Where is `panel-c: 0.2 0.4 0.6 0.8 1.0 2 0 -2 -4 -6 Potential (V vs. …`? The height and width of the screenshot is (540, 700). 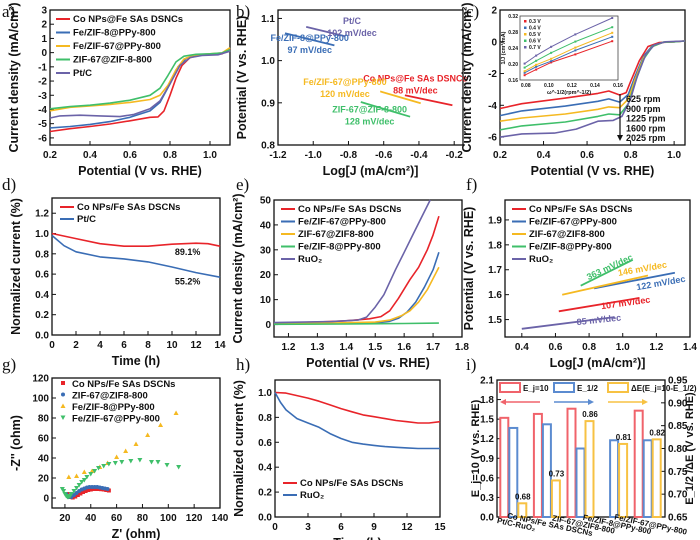
panel-c: 0.2 0.4 0.6 0.8 1.0 2 0 -2 -4 -6 Potential (V vs. … is located at coordinates (580, 92).